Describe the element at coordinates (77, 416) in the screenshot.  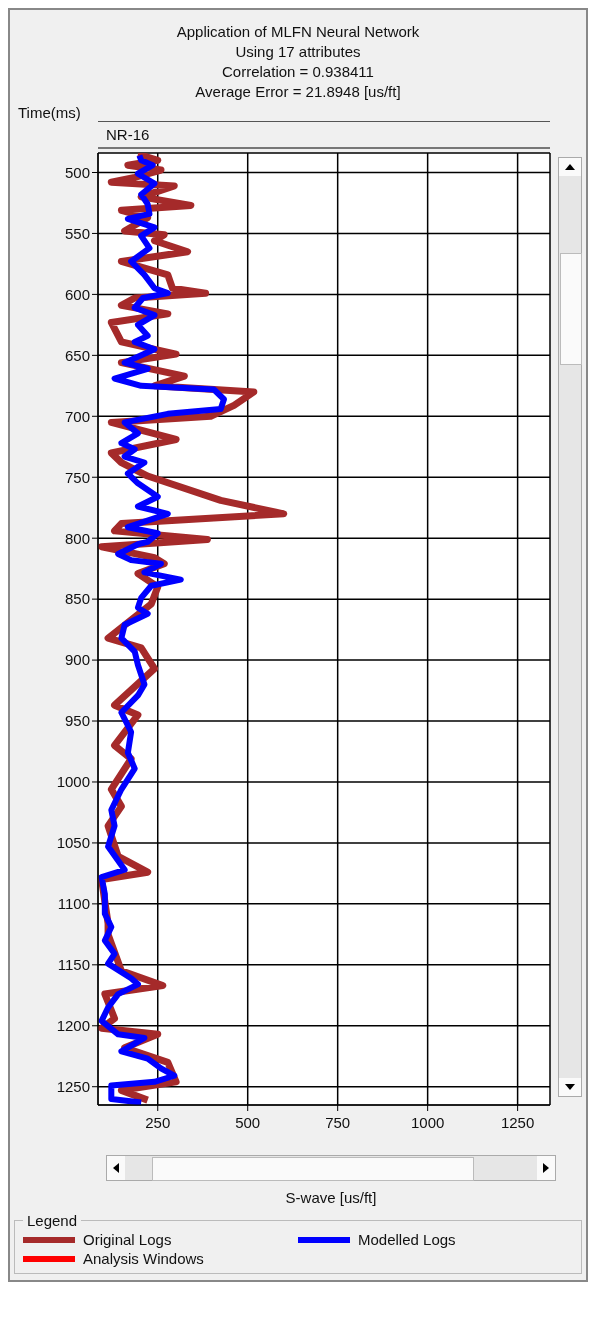
I see `y-tick-label: 700` at that location.